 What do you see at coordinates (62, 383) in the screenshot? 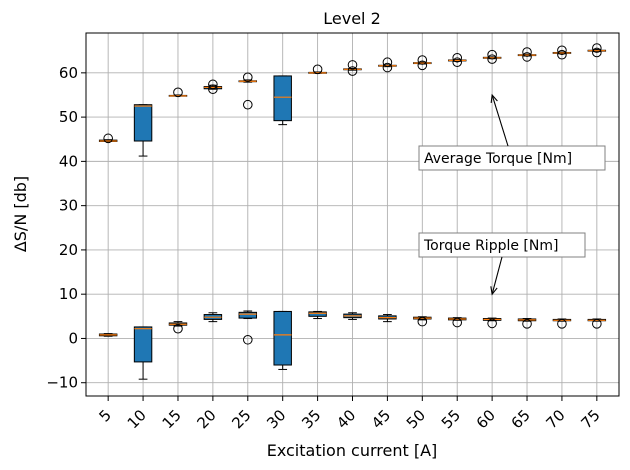
I see `y-tick-label: −10` at bounding box center [62, 383].